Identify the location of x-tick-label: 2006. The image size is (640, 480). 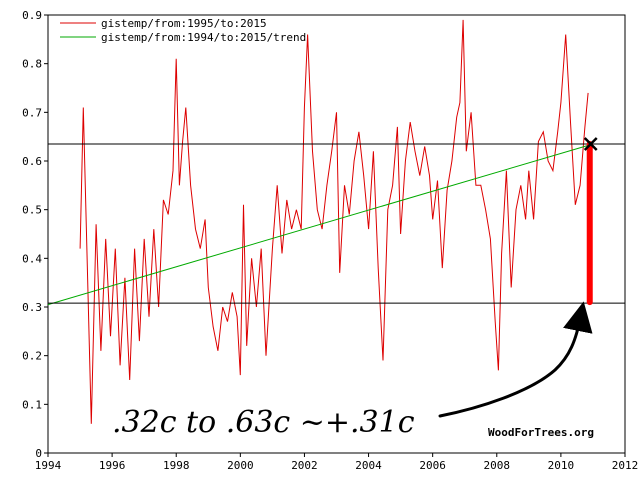
(432, 465).